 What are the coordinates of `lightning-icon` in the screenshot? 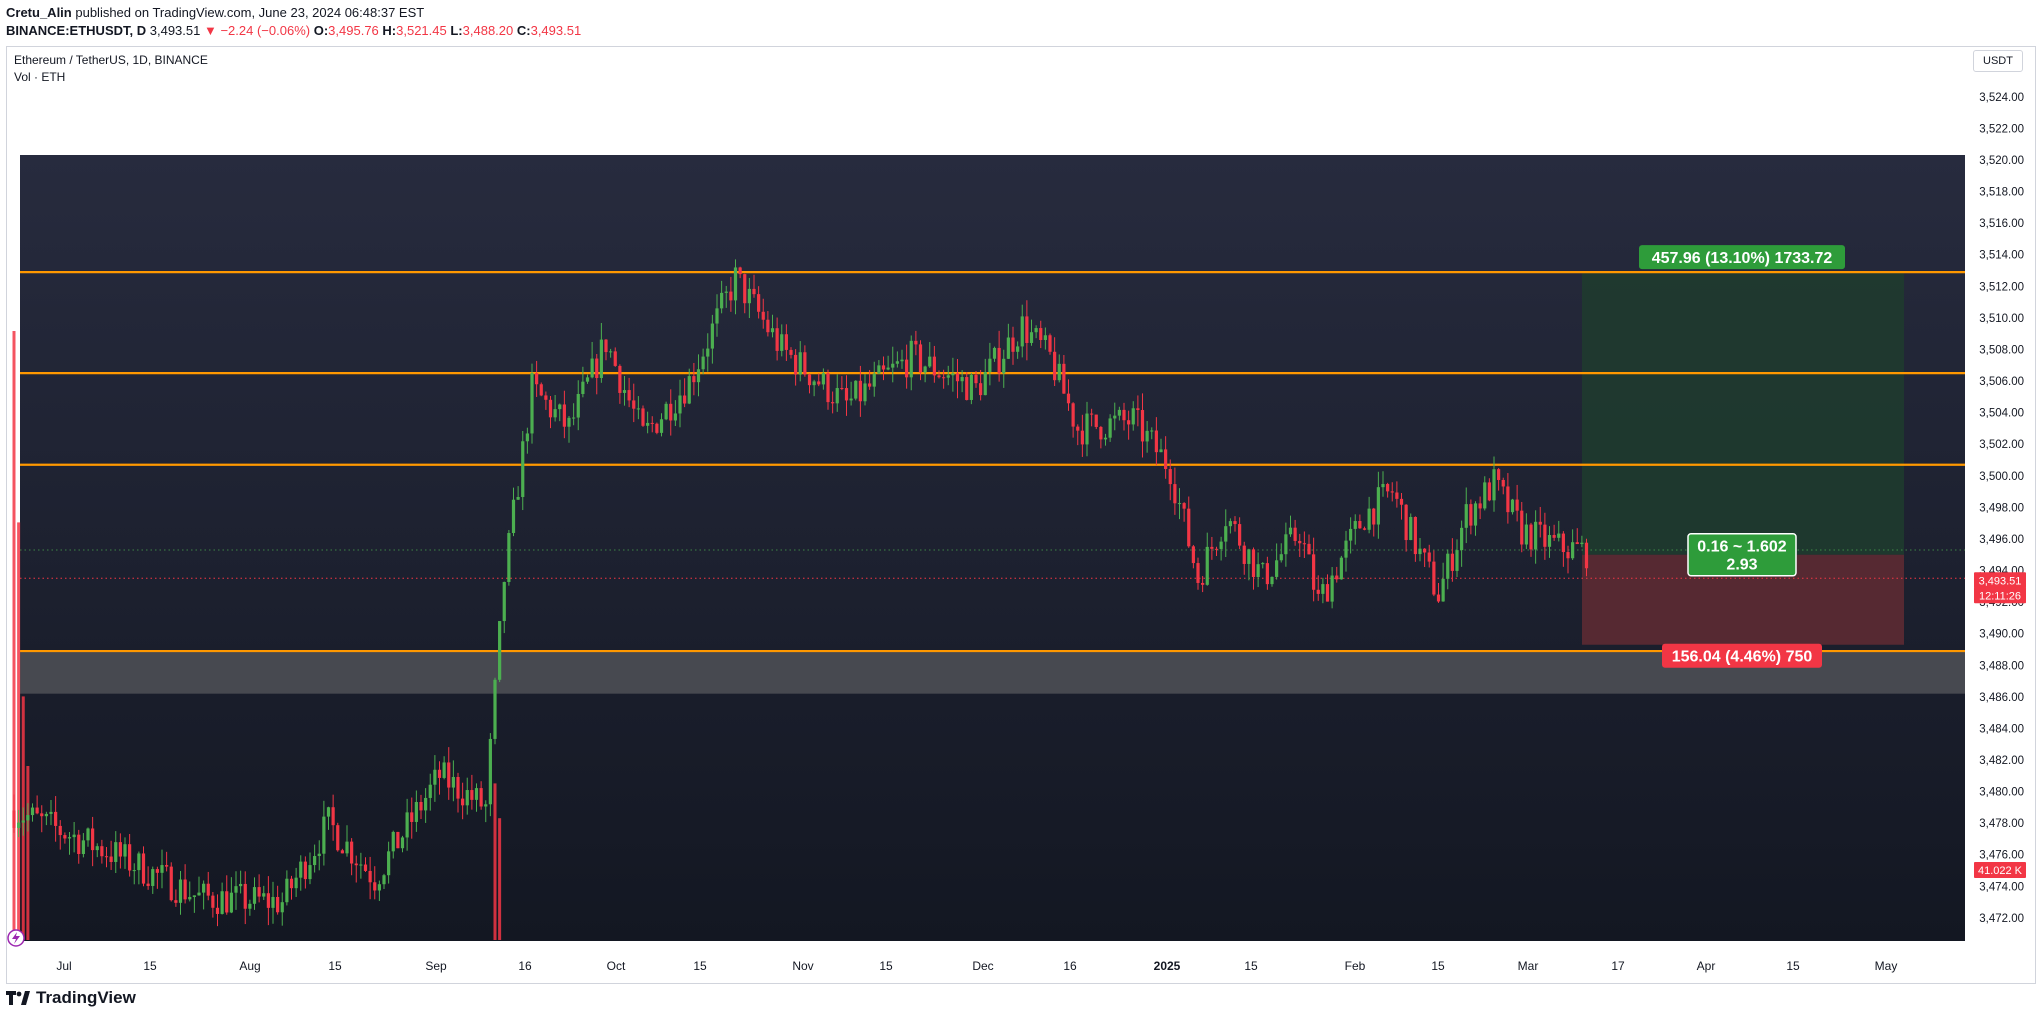 It's located at (16, 938).